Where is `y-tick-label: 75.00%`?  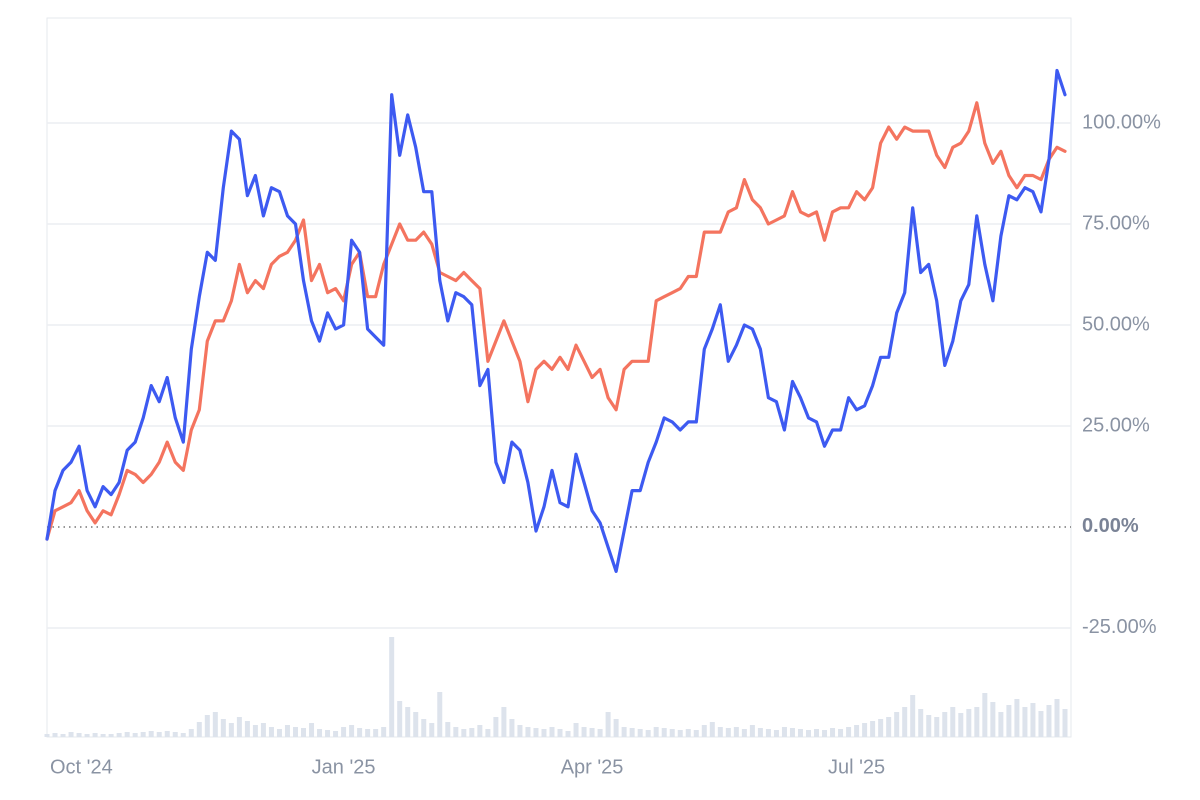 y-tick-label: 75.00% is located at coordinates (1116, 223).